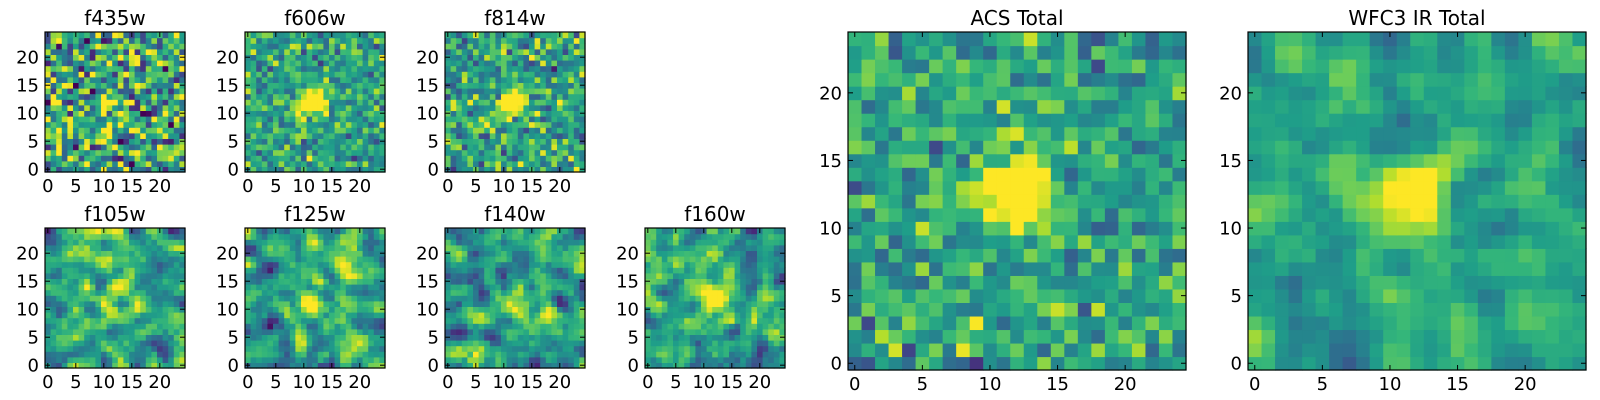 The image size is (1600, 400). I want to click on x-tick-label: 15, so click(131, 382).